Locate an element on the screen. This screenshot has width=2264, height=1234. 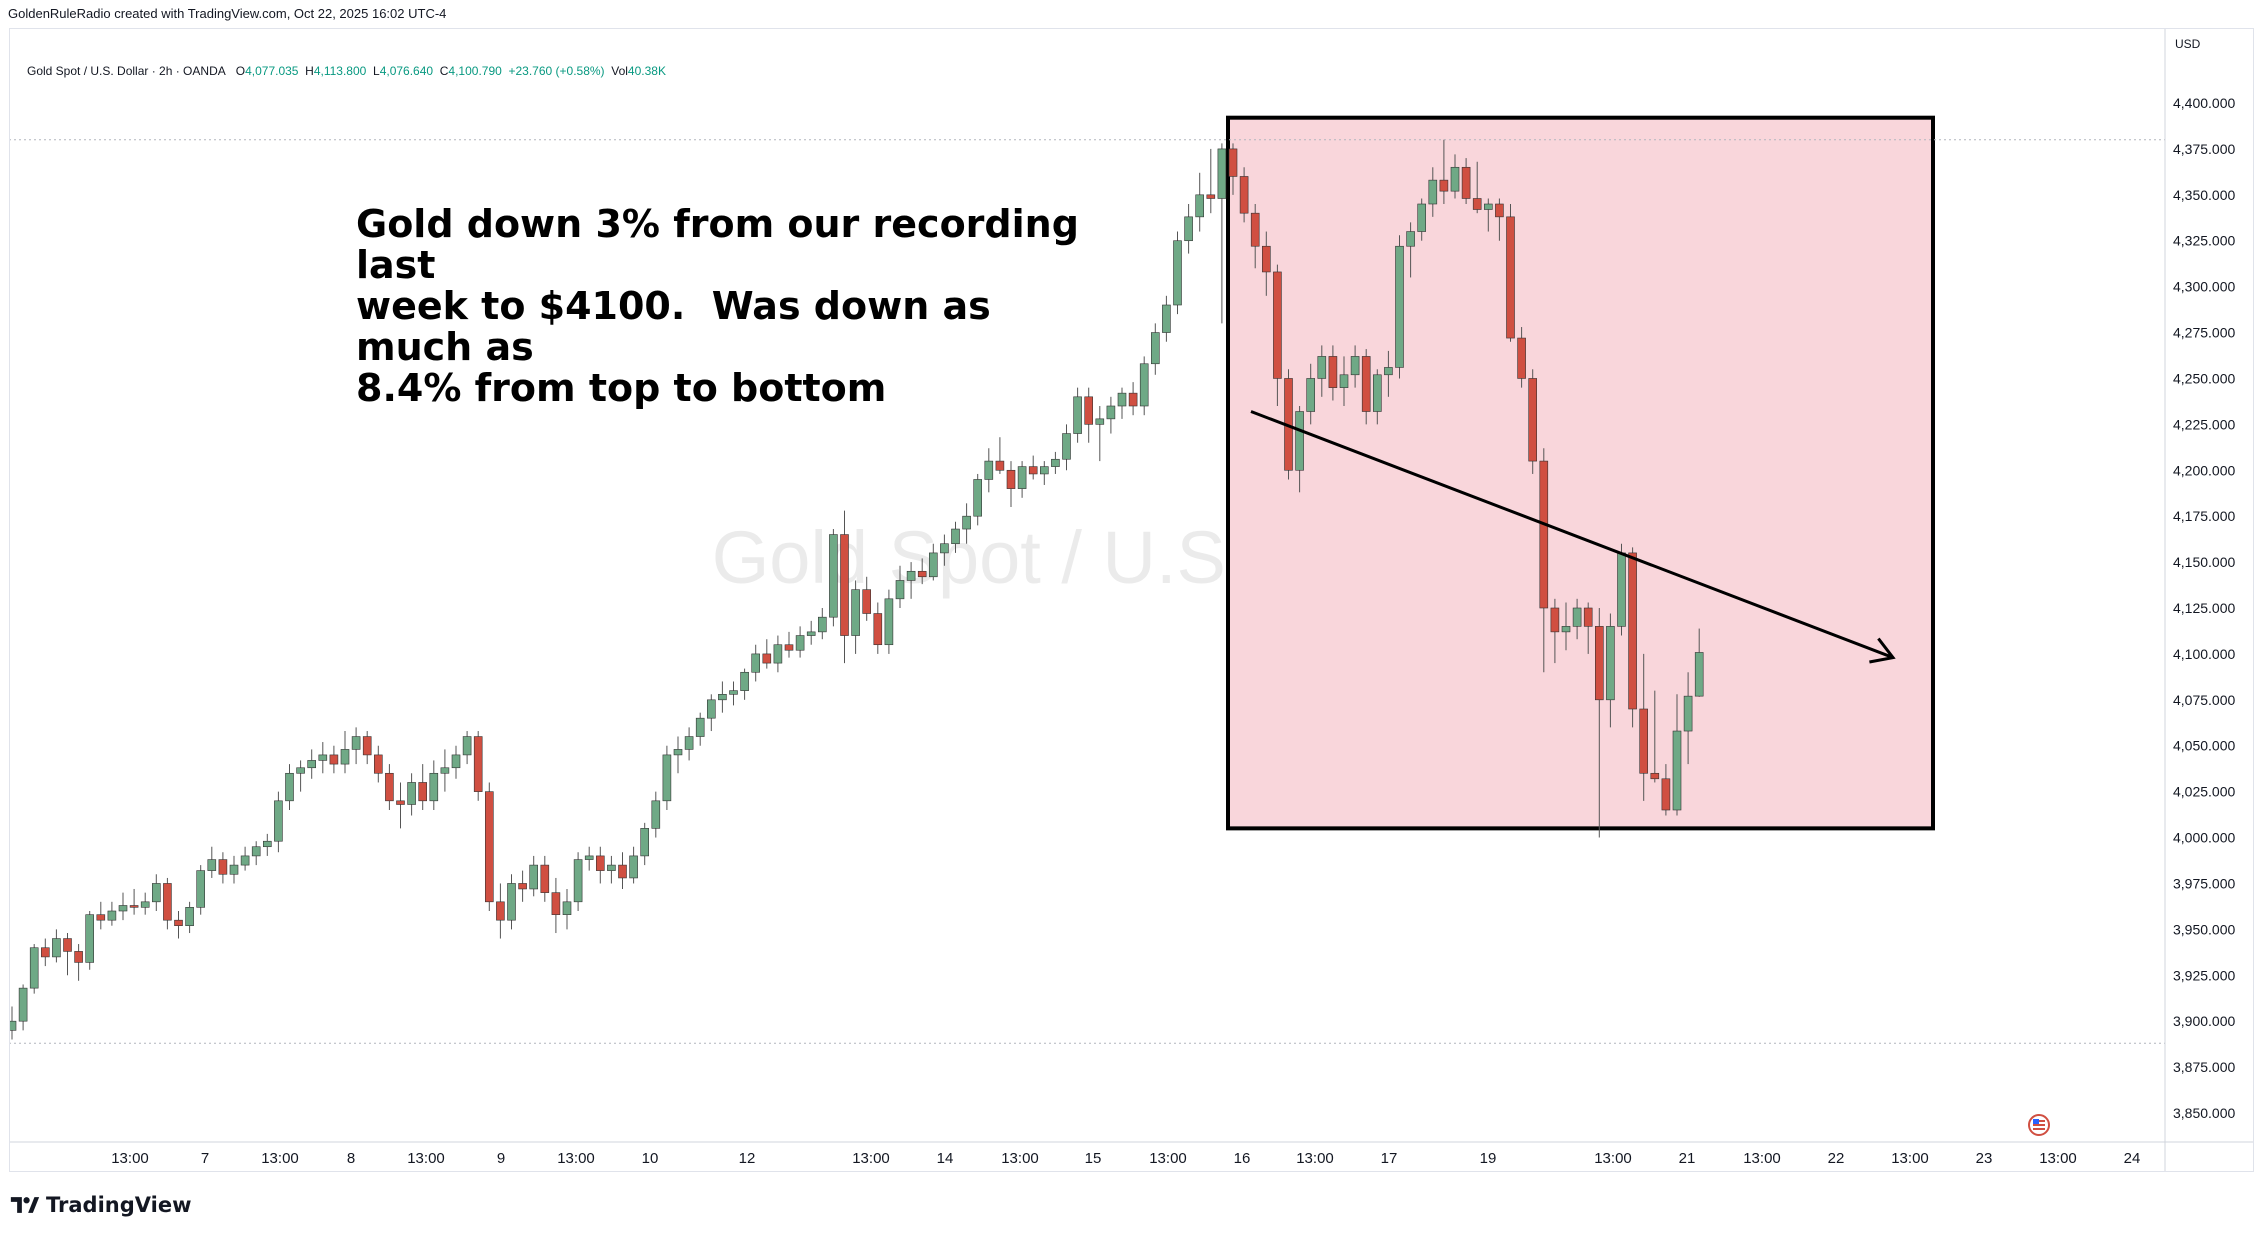
legend-vol-label: Vol is located at coordinates (619, 71).